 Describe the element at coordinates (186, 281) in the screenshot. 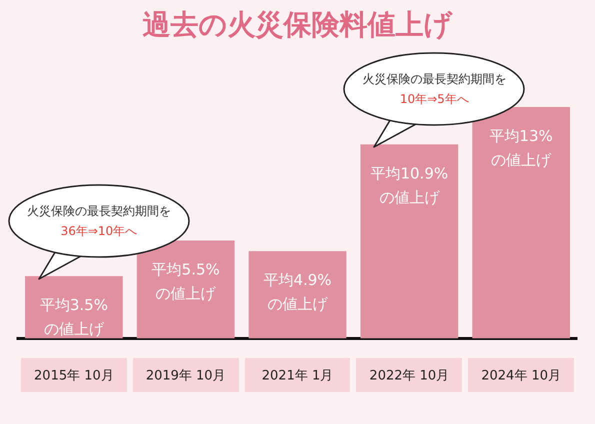

I see `data-label: 平均5.5% の値上げ` at that location.